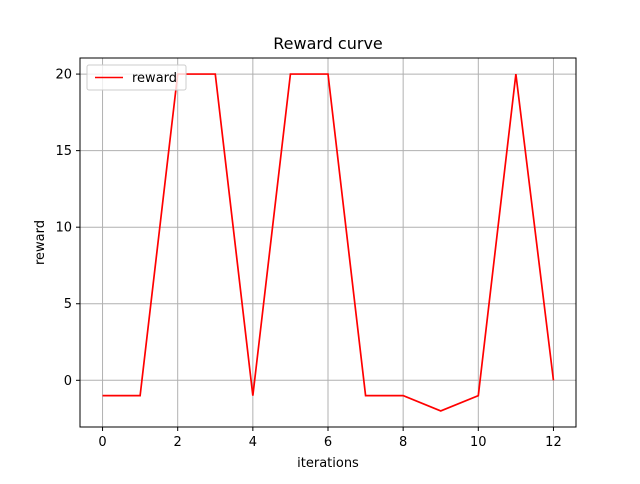  I want to click on legend: reward, so click(136, 77).